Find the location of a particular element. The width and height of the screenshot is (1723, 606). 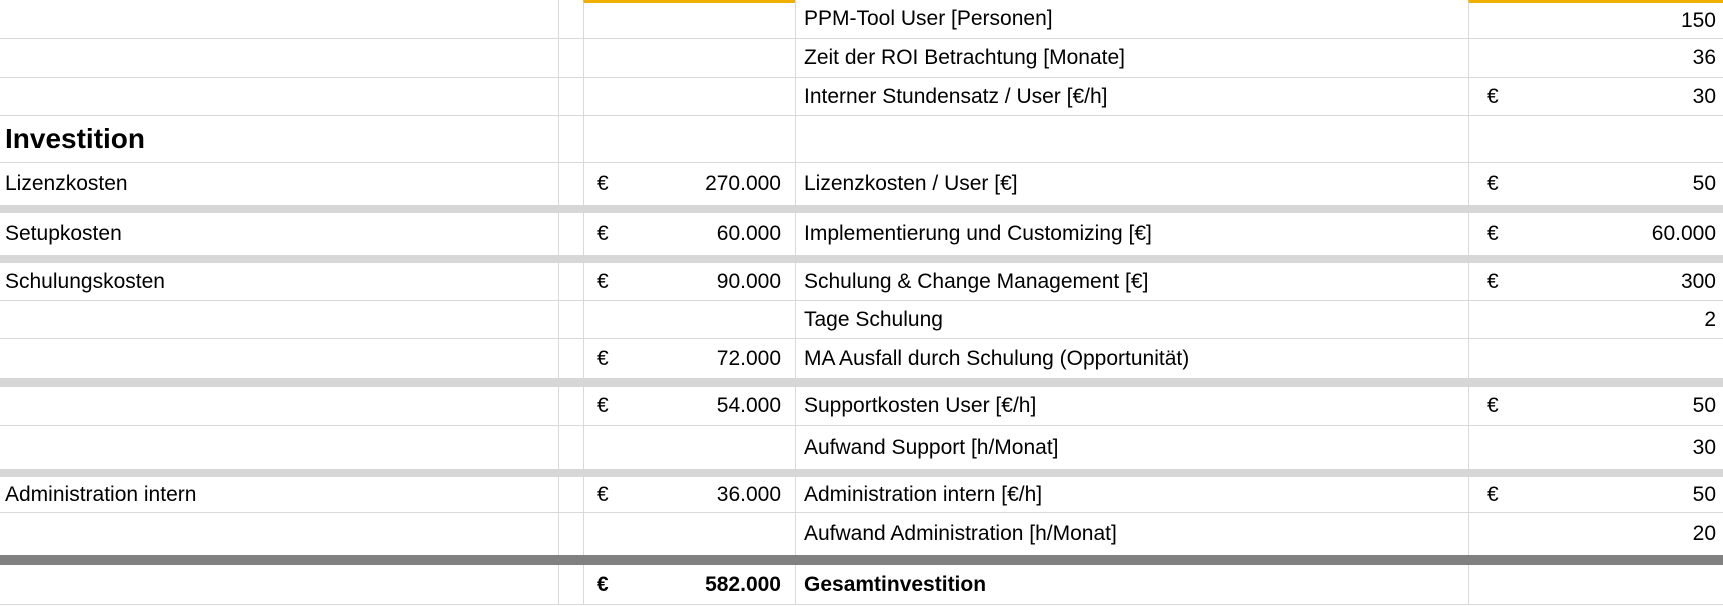

cell-value: 30 is located at coordinates (1595, 447).